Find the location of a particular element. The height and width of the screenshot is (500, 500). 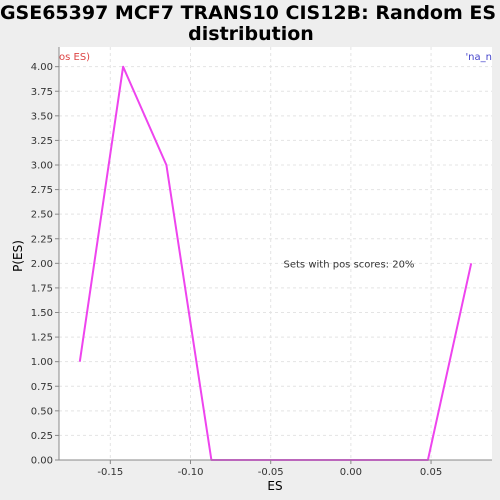

x-tick-label: -0.15 is located at coordinates (110, 472).